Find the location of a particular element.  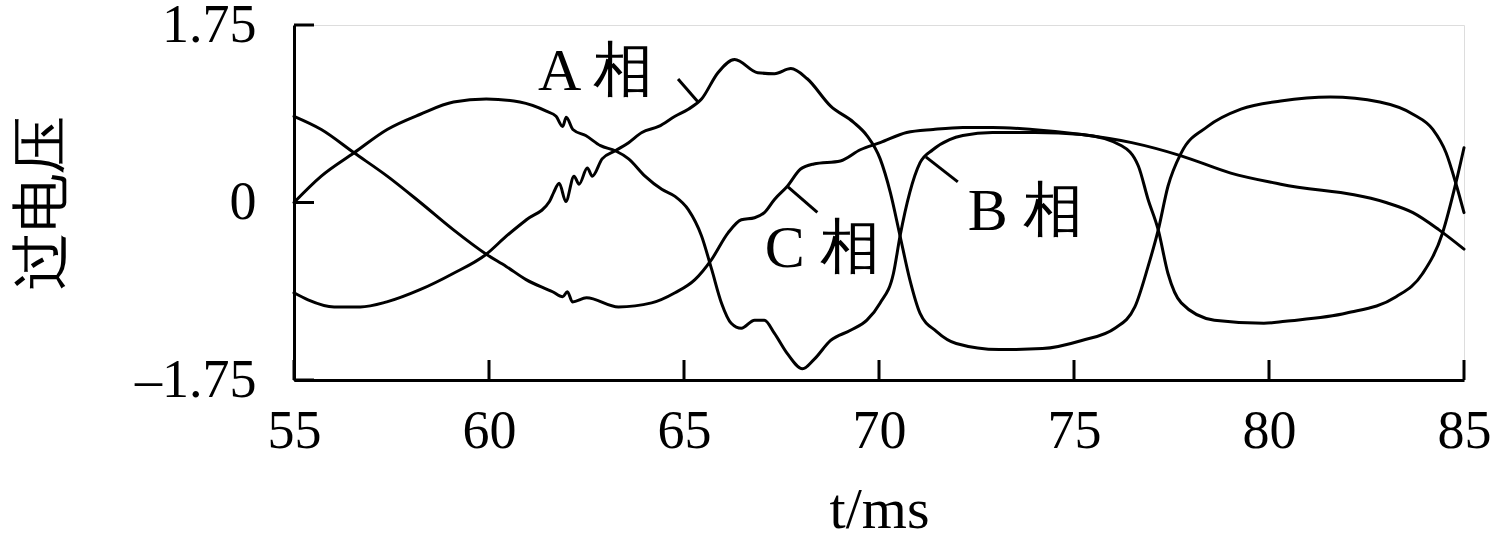

x-tick-label: 70 is located at coordinates (879, 429).